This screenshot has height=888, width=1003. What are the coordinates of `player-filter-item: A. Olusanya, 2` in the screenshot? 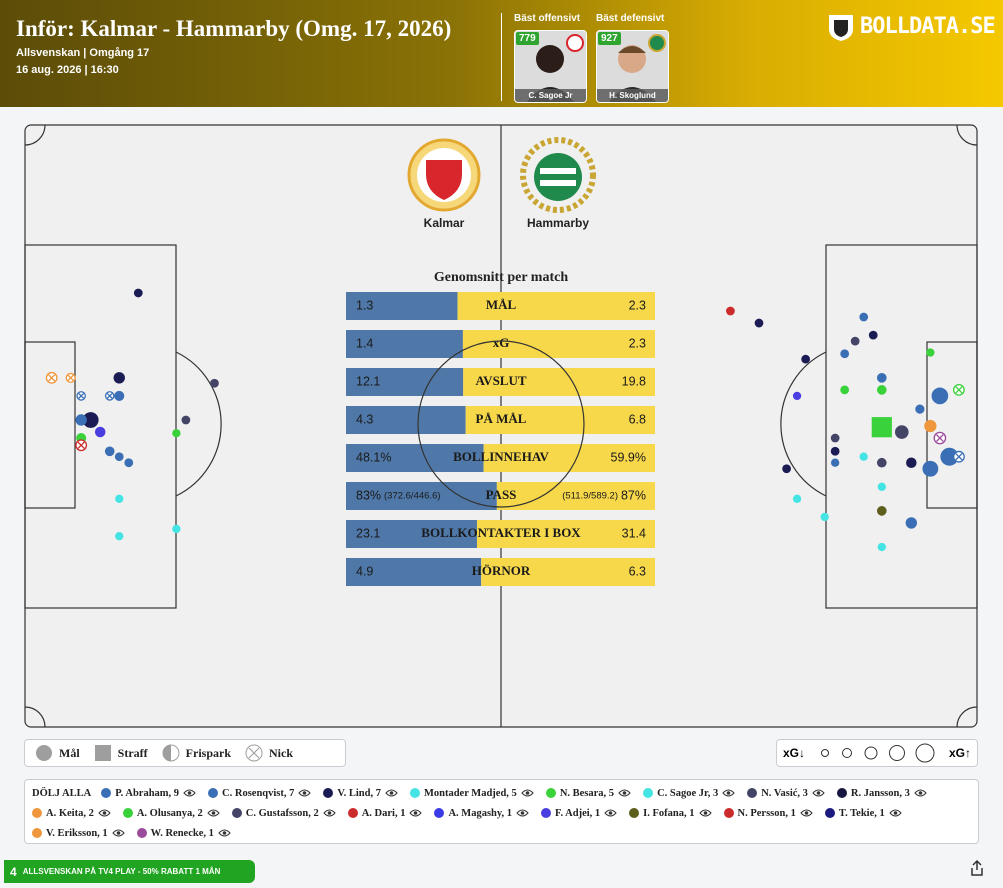 It's located at (171, 813).